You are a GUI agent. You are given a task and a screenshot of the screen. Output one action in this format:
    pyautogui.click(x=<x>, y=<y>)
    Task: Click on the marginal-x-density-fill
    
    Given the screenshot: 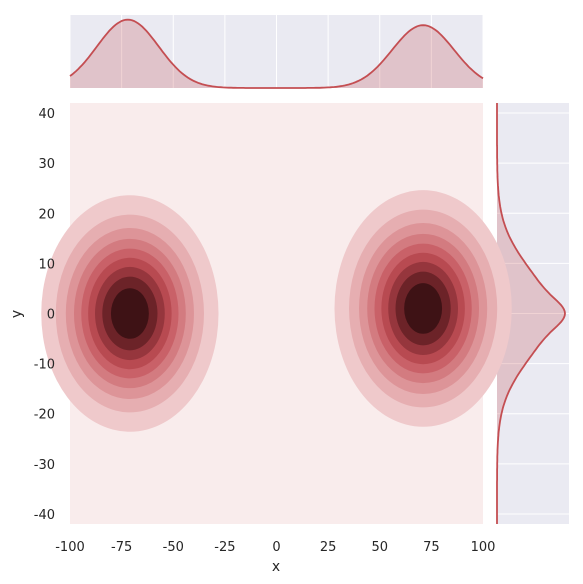 What is the action you would take?
    pyautogui.click(x=276, y=54)
    